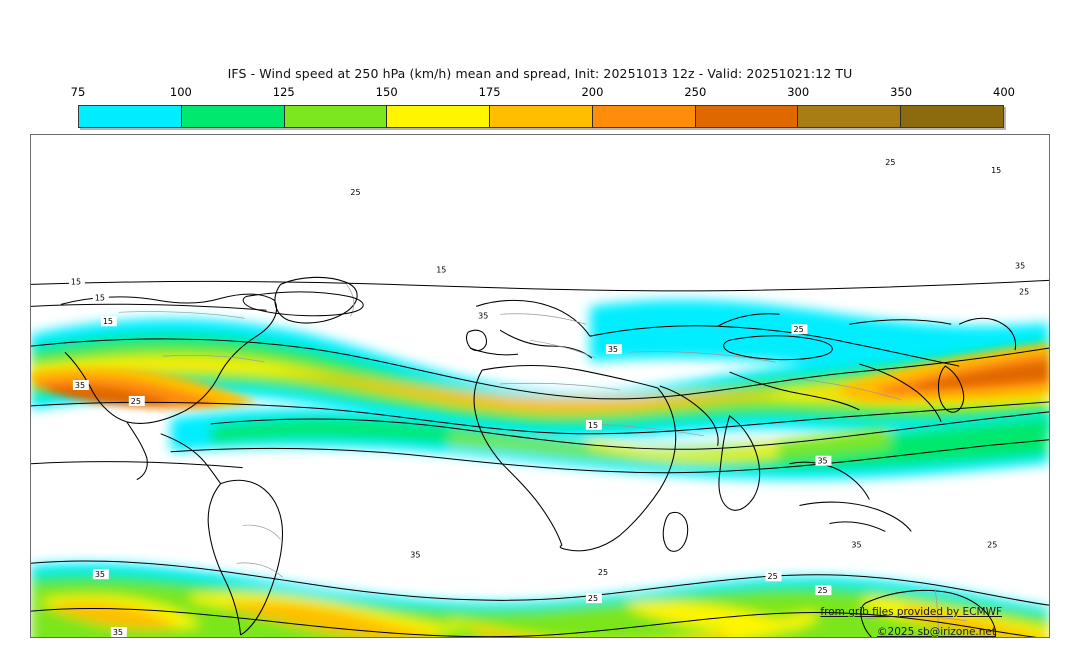 The image size is (1080, 658). Describe the element at coordinates (1004, 92) in the screenshot. I see `colorbar-tick-400: 400` at that location.